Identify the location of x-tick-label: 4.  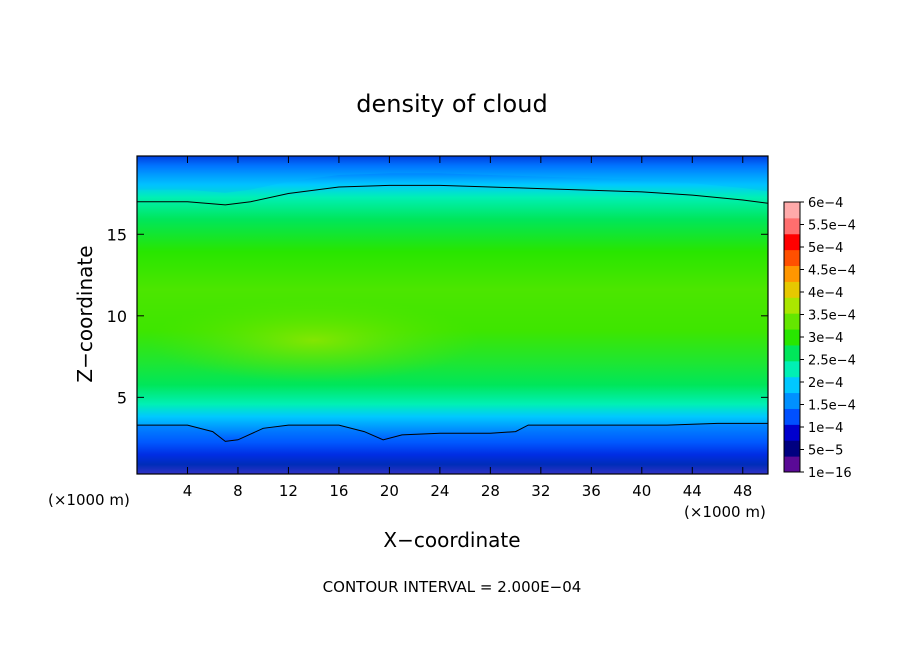
(188, 491).